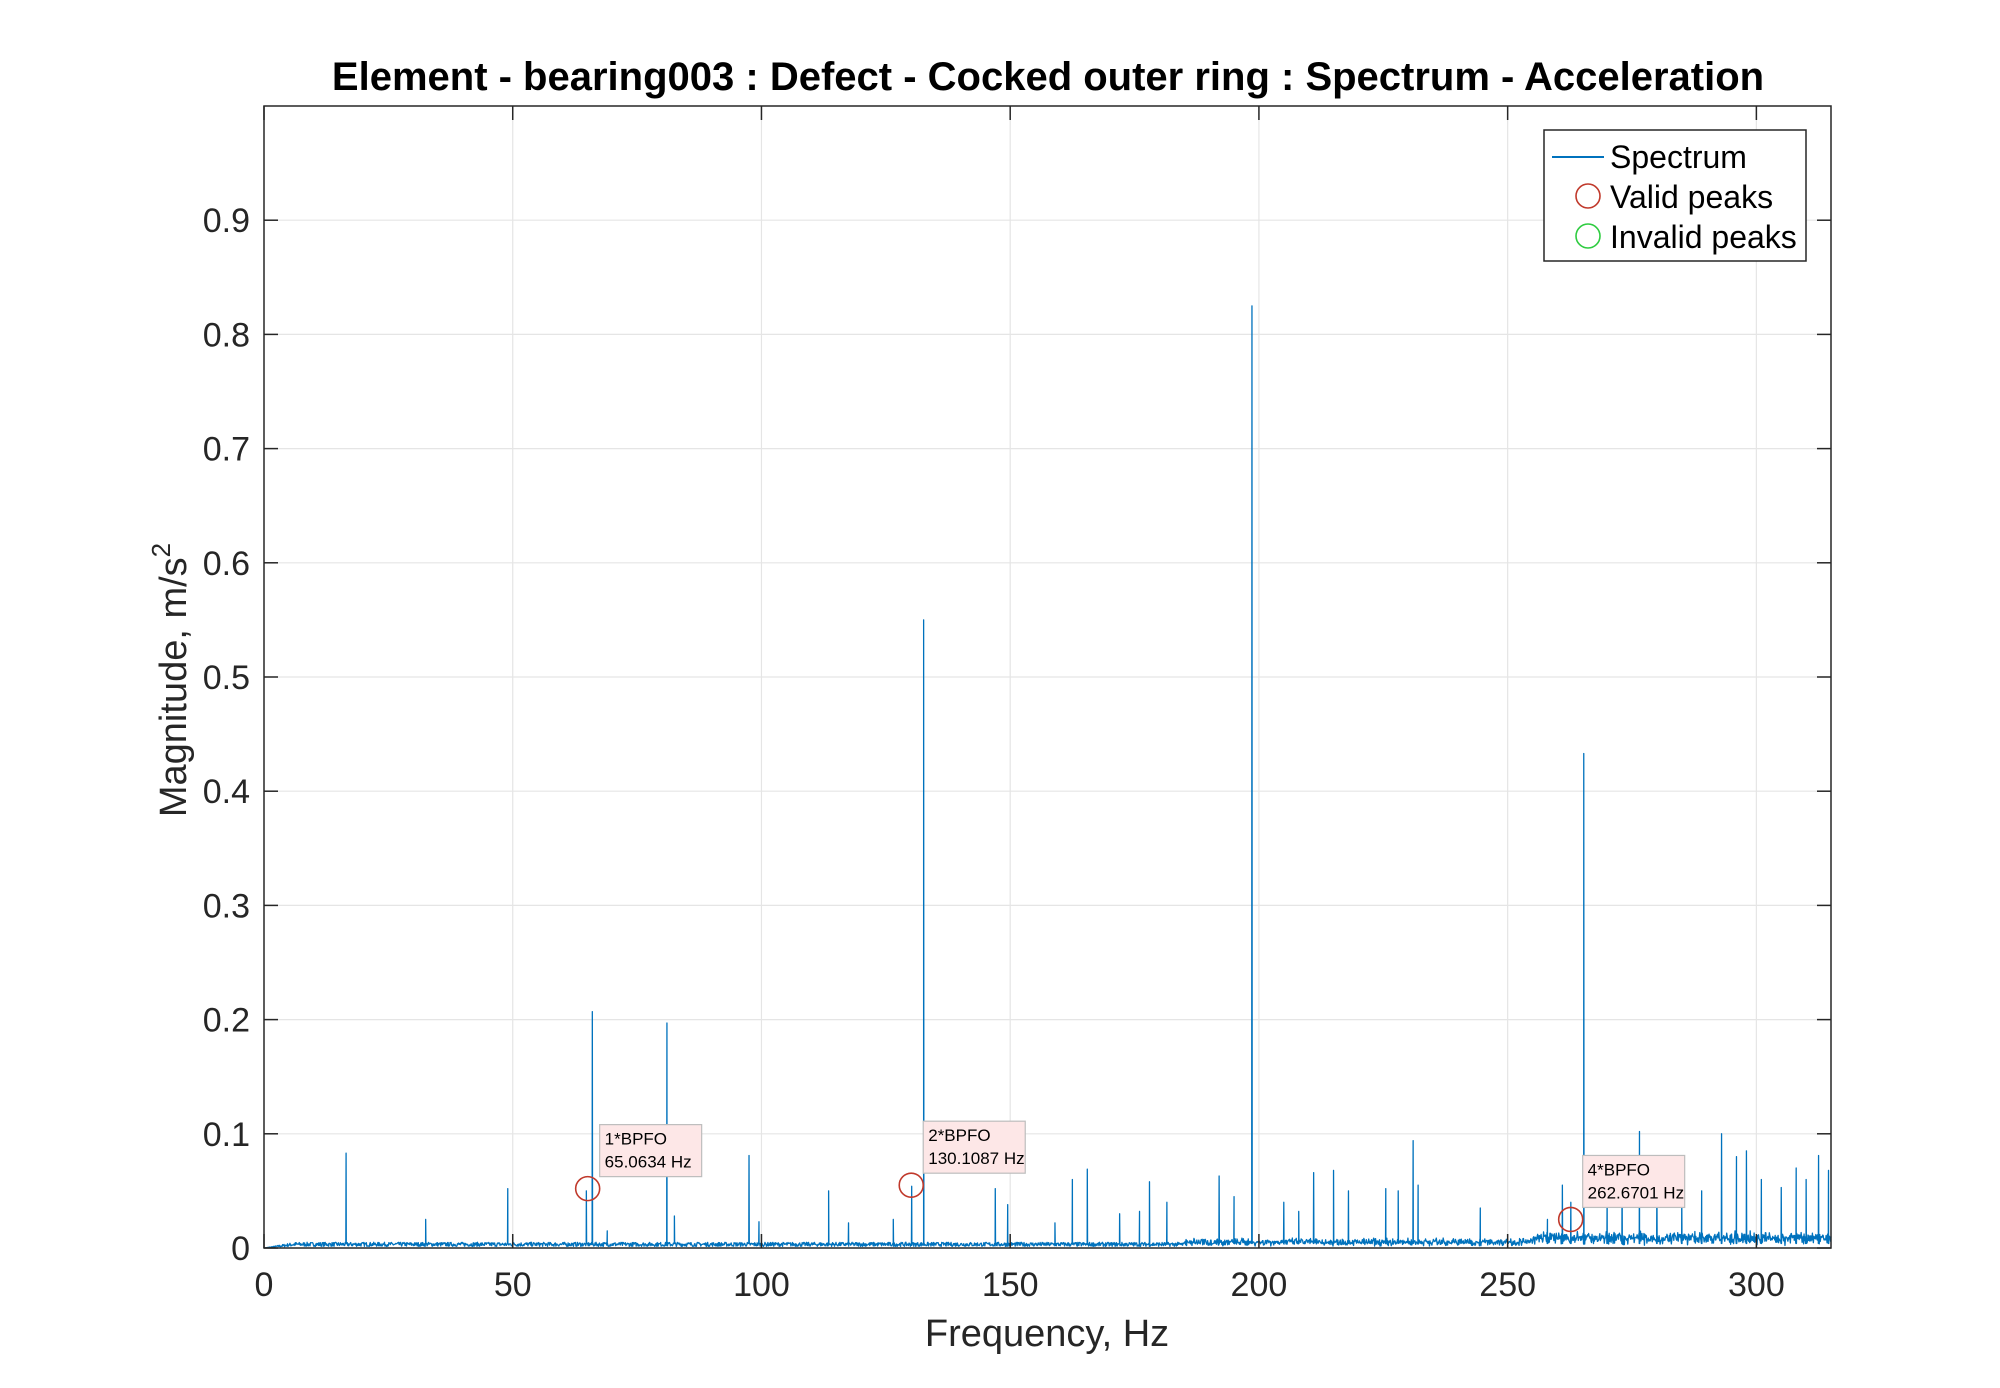 The width and height of the screenshot is (2000, 1388). I want to click on legend-spectrum-label: Spectrum, so click(1678, 157).